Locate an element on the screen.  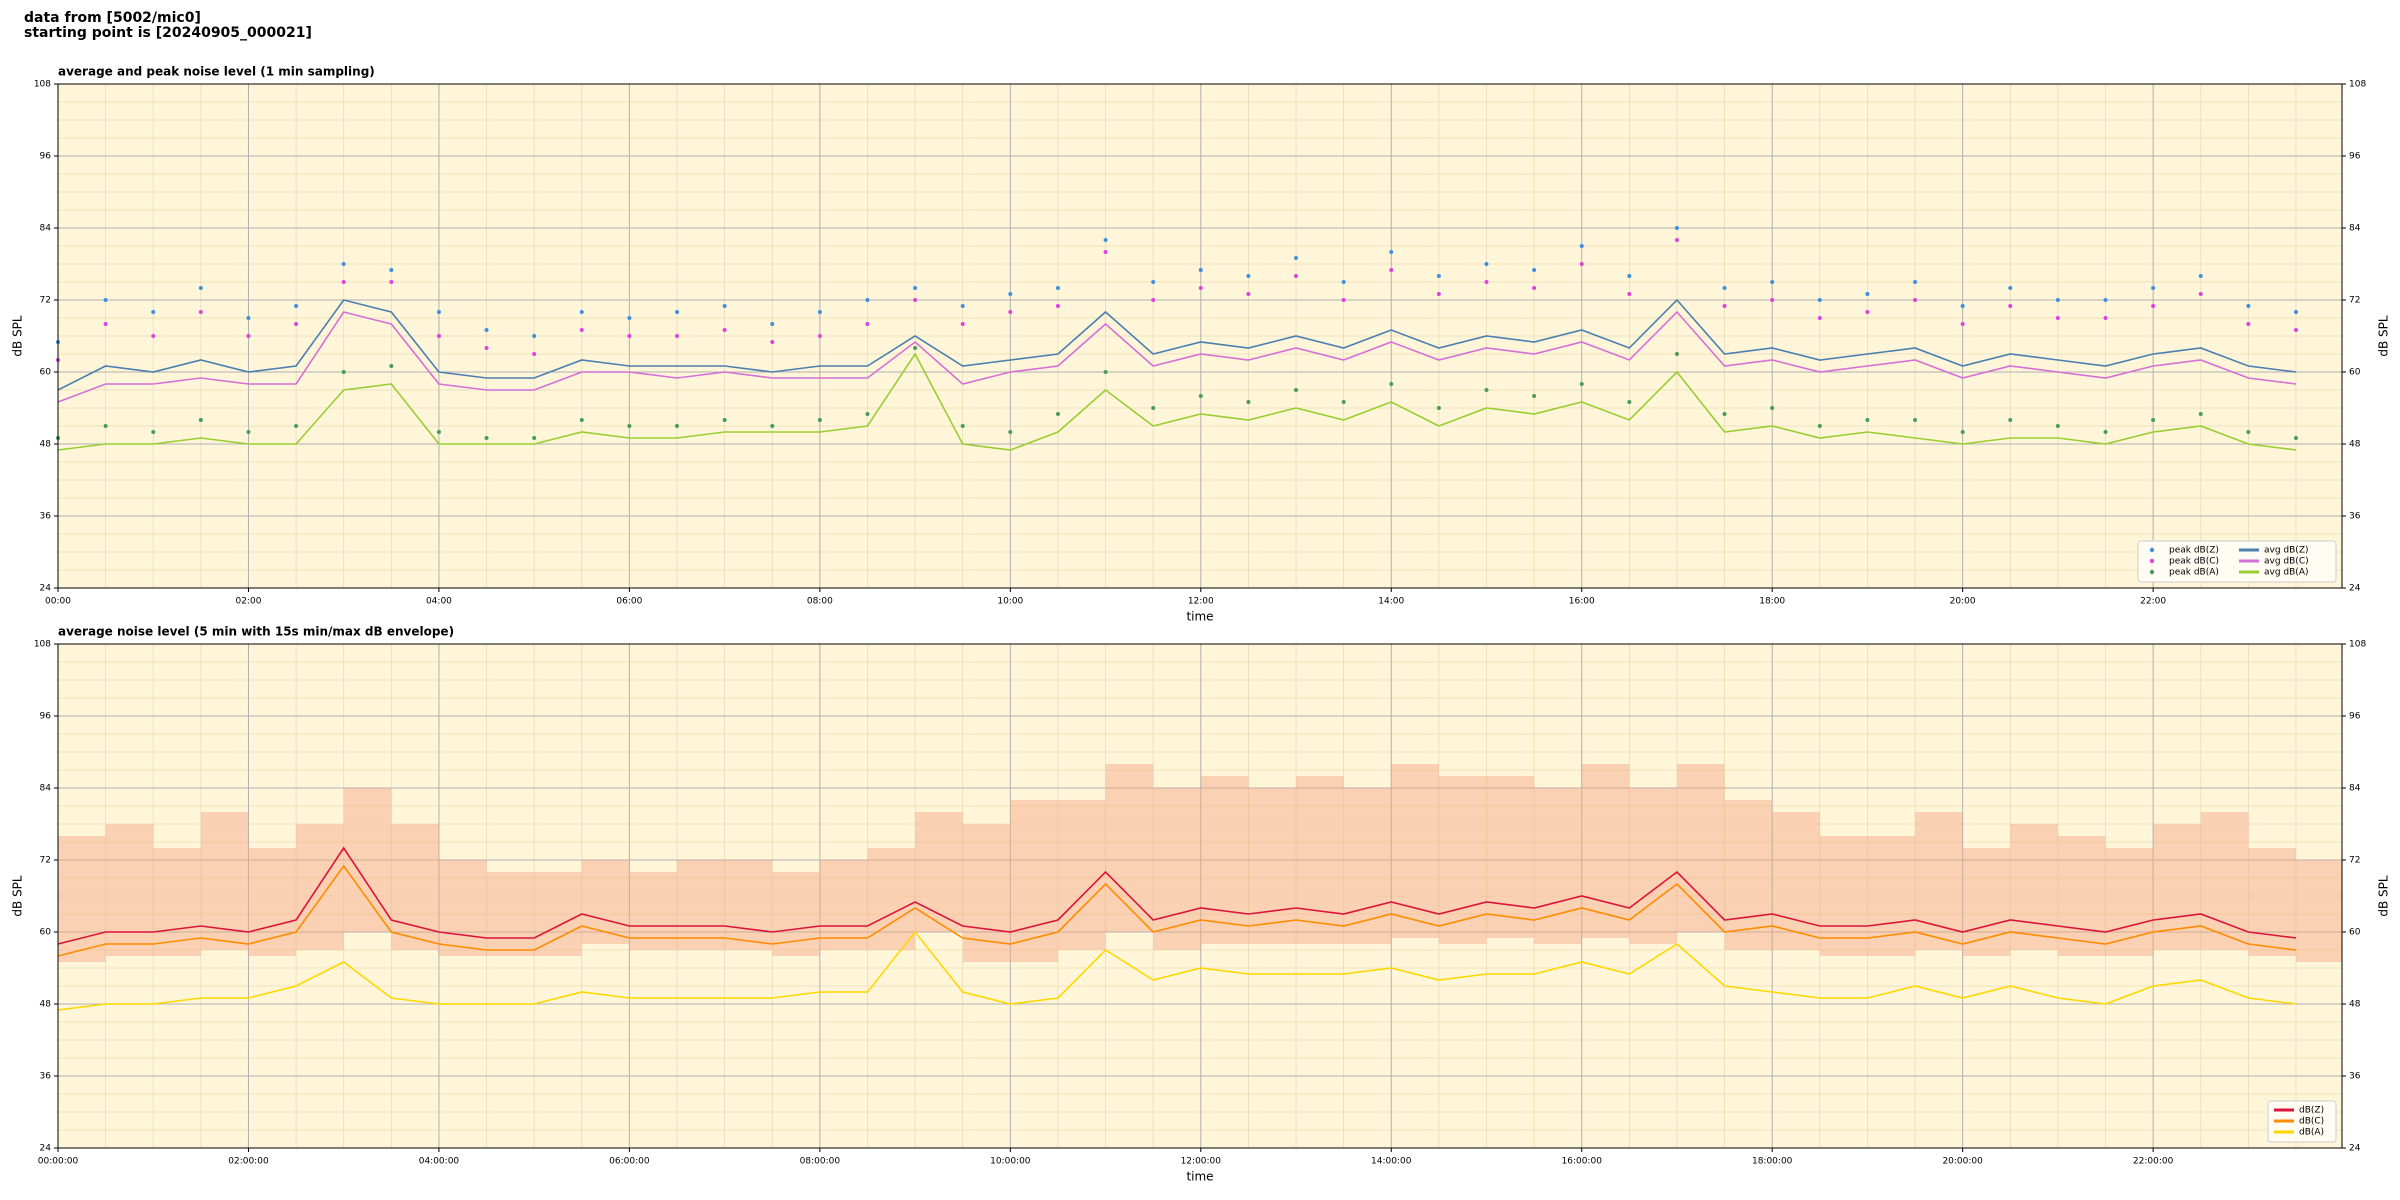
x-tick-label: 08:00 is located at coordinates (820, 602).